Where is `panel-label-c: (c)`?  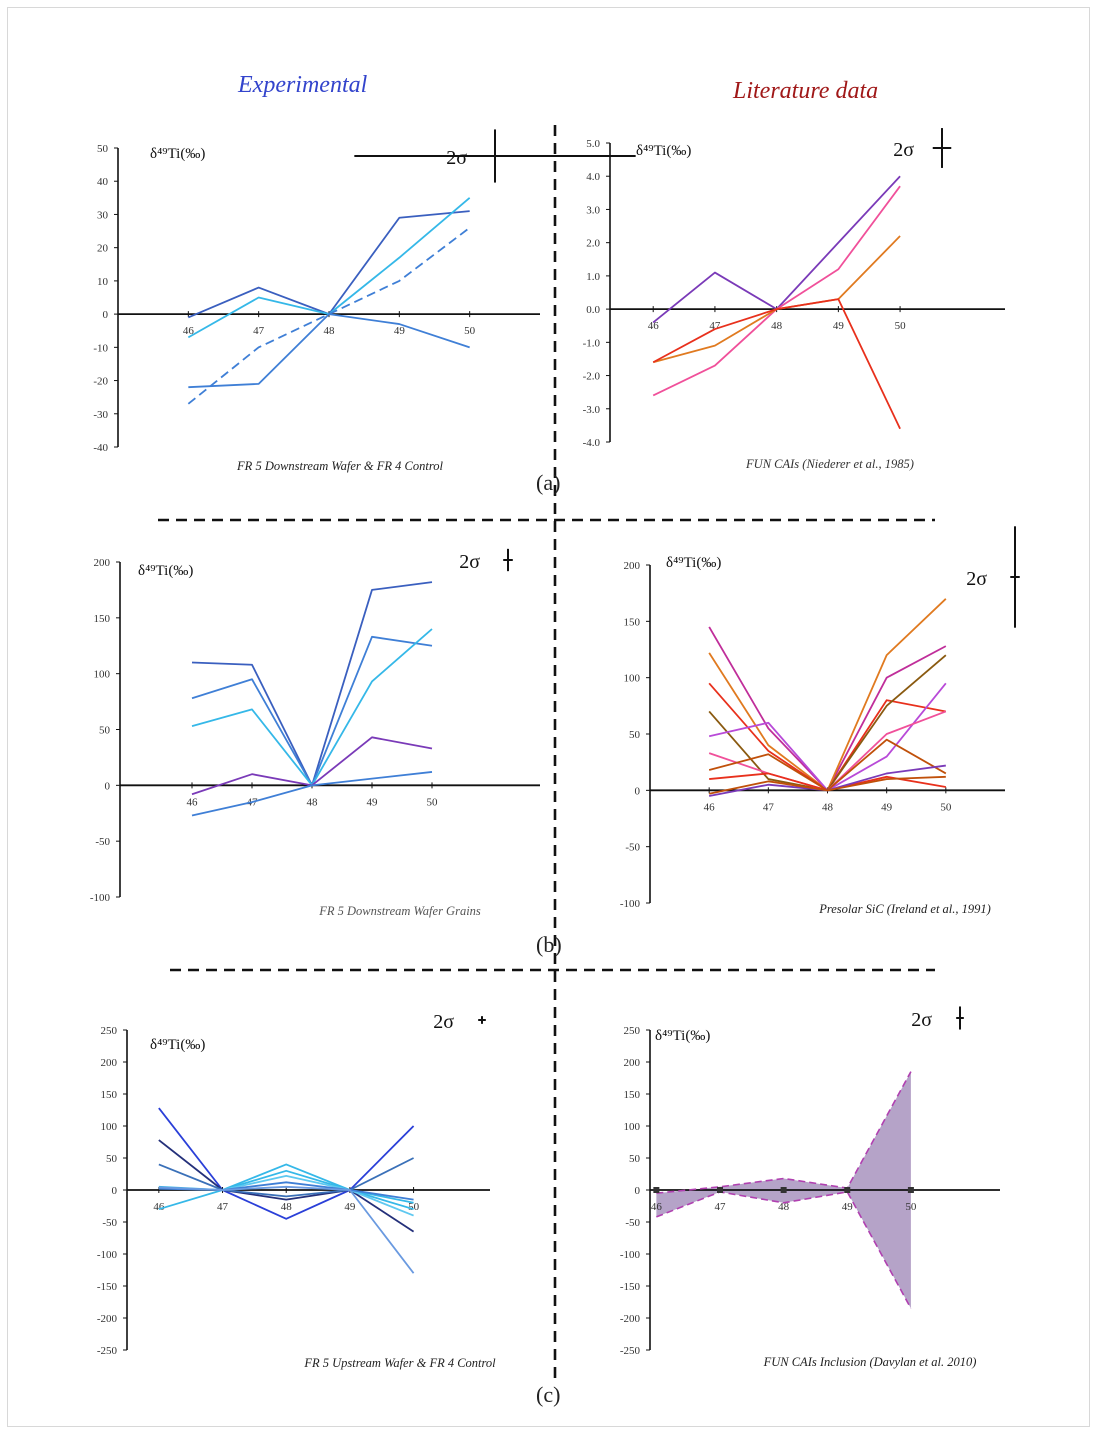 panel-label-c: (c) is located at coordinates (548, 1394).